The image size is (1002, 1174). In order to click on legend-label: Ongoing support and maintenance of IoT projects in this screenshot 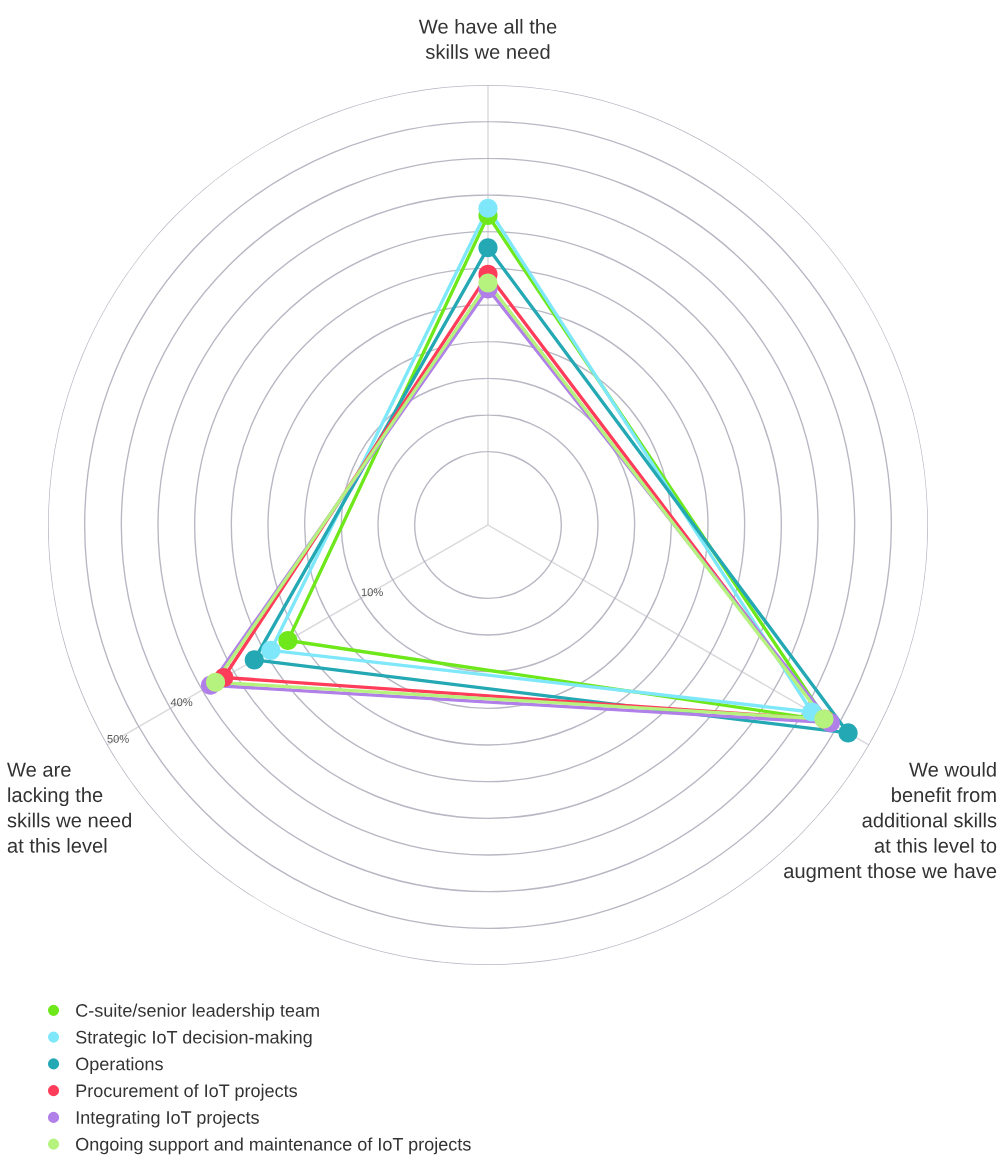, I will do `click(273, 1146)`.